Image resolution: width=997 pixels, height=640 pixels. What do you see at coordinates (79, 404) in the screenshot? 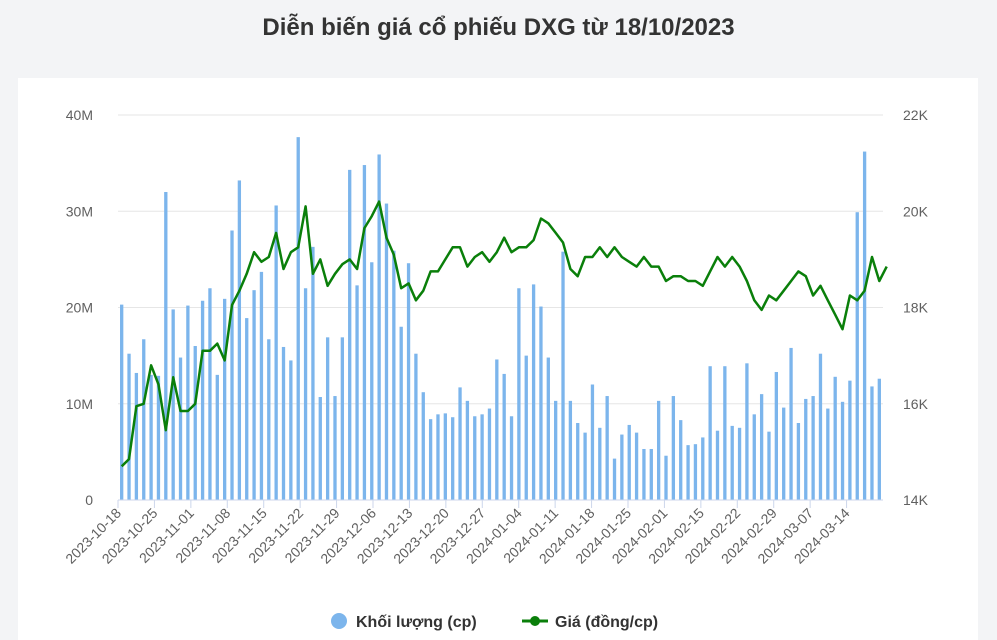
I see `y-left-tick-label: 10M` at bounding box center [79, 404].